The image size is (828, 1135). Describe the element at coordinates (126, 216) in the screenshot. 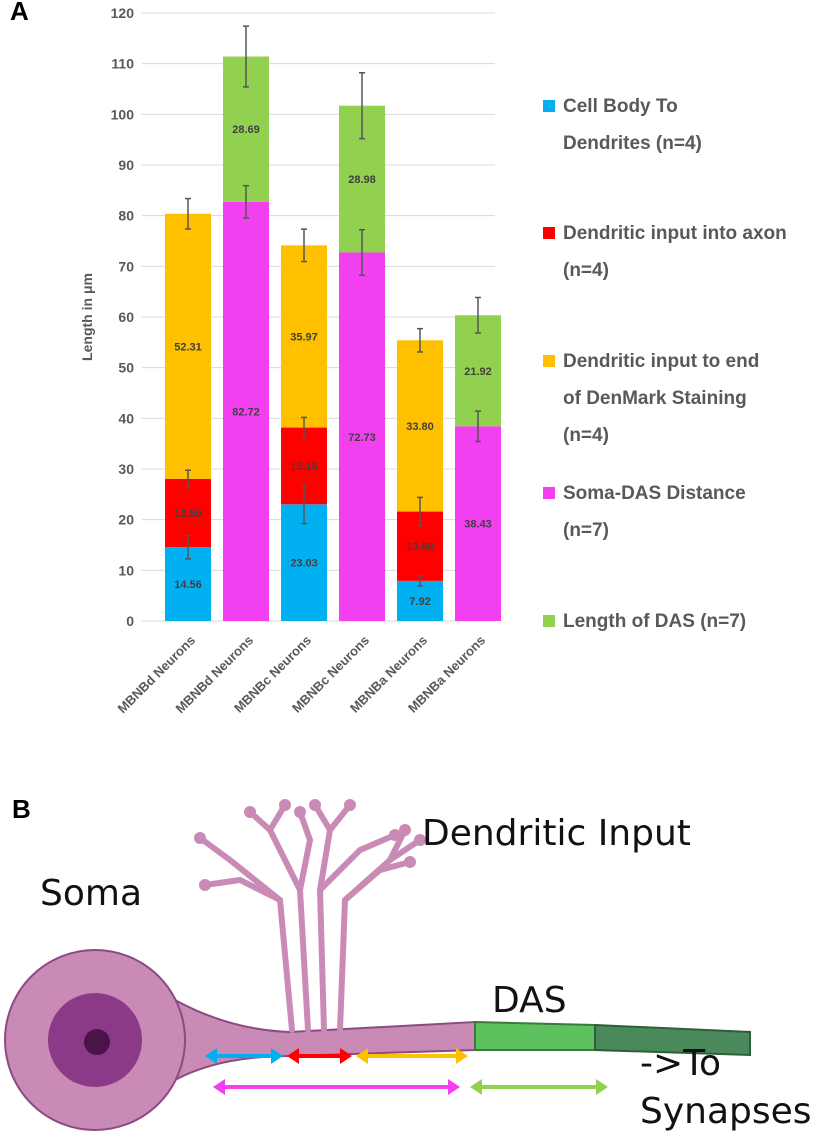

I see `y-tick-label: 80` at that location.